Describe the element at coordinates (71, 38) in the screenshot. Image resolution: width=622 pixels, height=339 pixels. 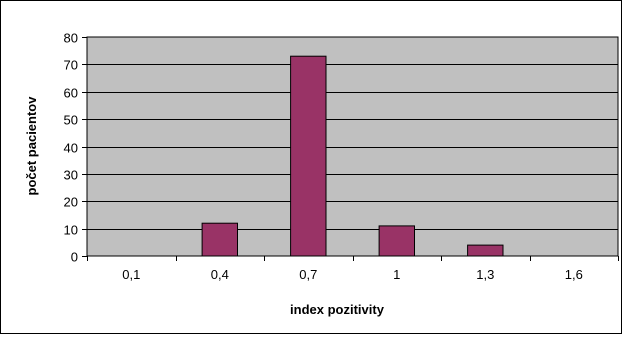
I see `y-tick-label: 80` at that location.